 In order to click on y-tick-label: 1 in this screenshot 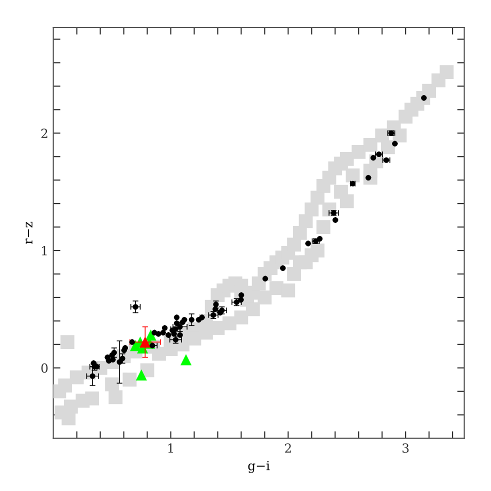, I will do `click(44, 251)`.